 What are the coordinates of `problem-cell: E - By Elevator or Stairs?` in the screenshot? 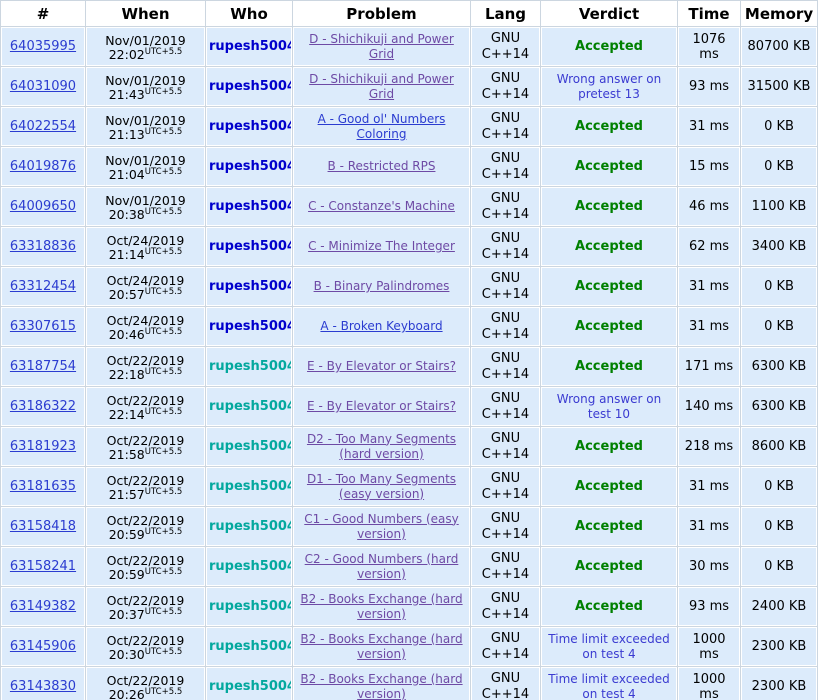 It's located at (381, 366).